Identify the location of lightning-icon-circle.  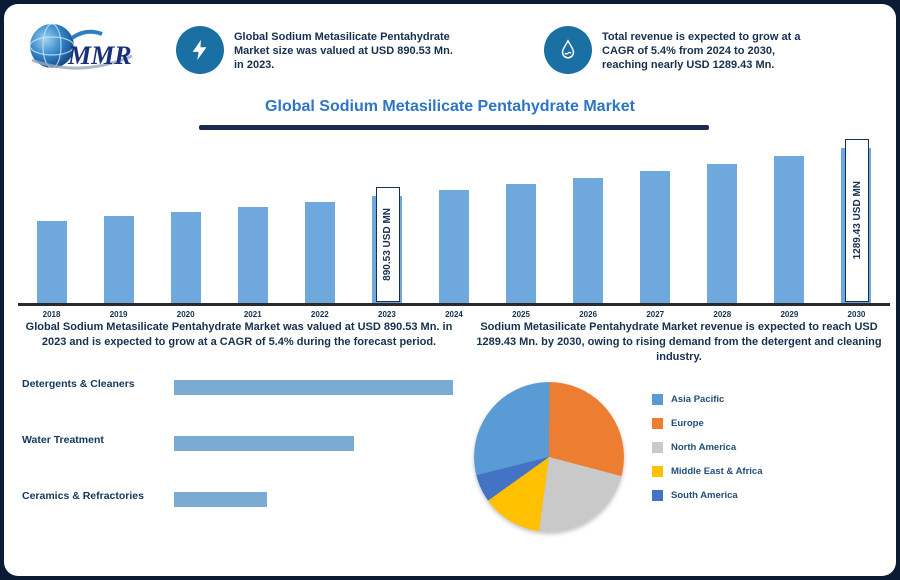
(200, 50).